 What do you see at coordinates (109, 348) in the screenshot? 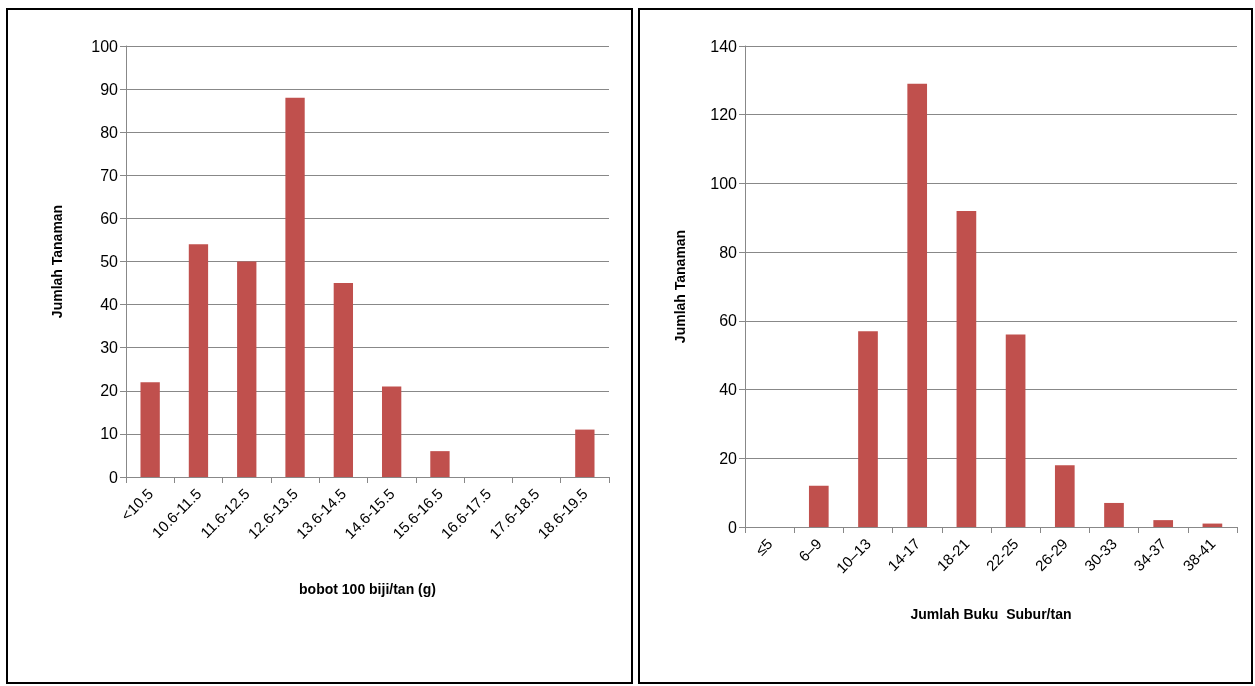
I see `y-tick-label: 30` at bounding box center [109, 348].